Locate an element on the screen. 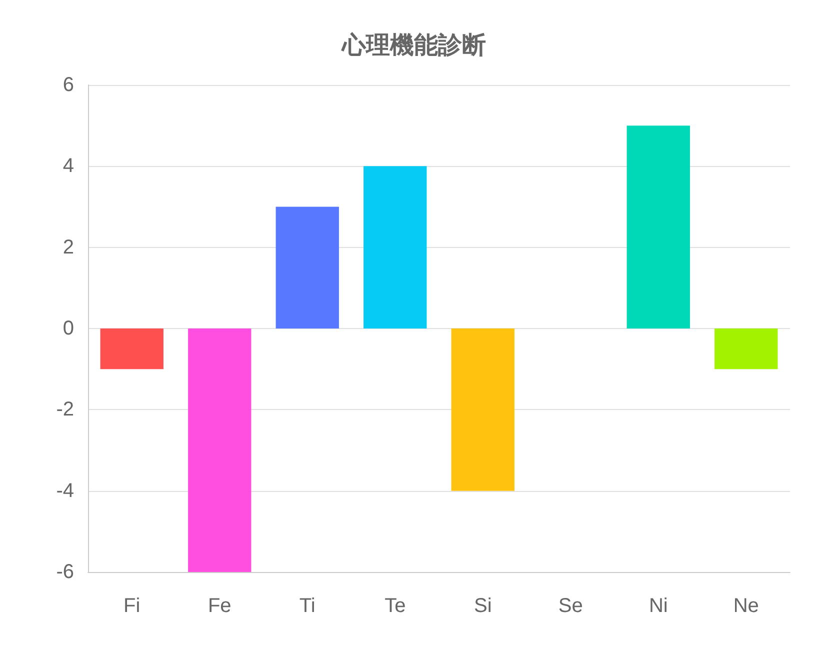  x-tick-label: Ni is located at coordinates (658, 606).